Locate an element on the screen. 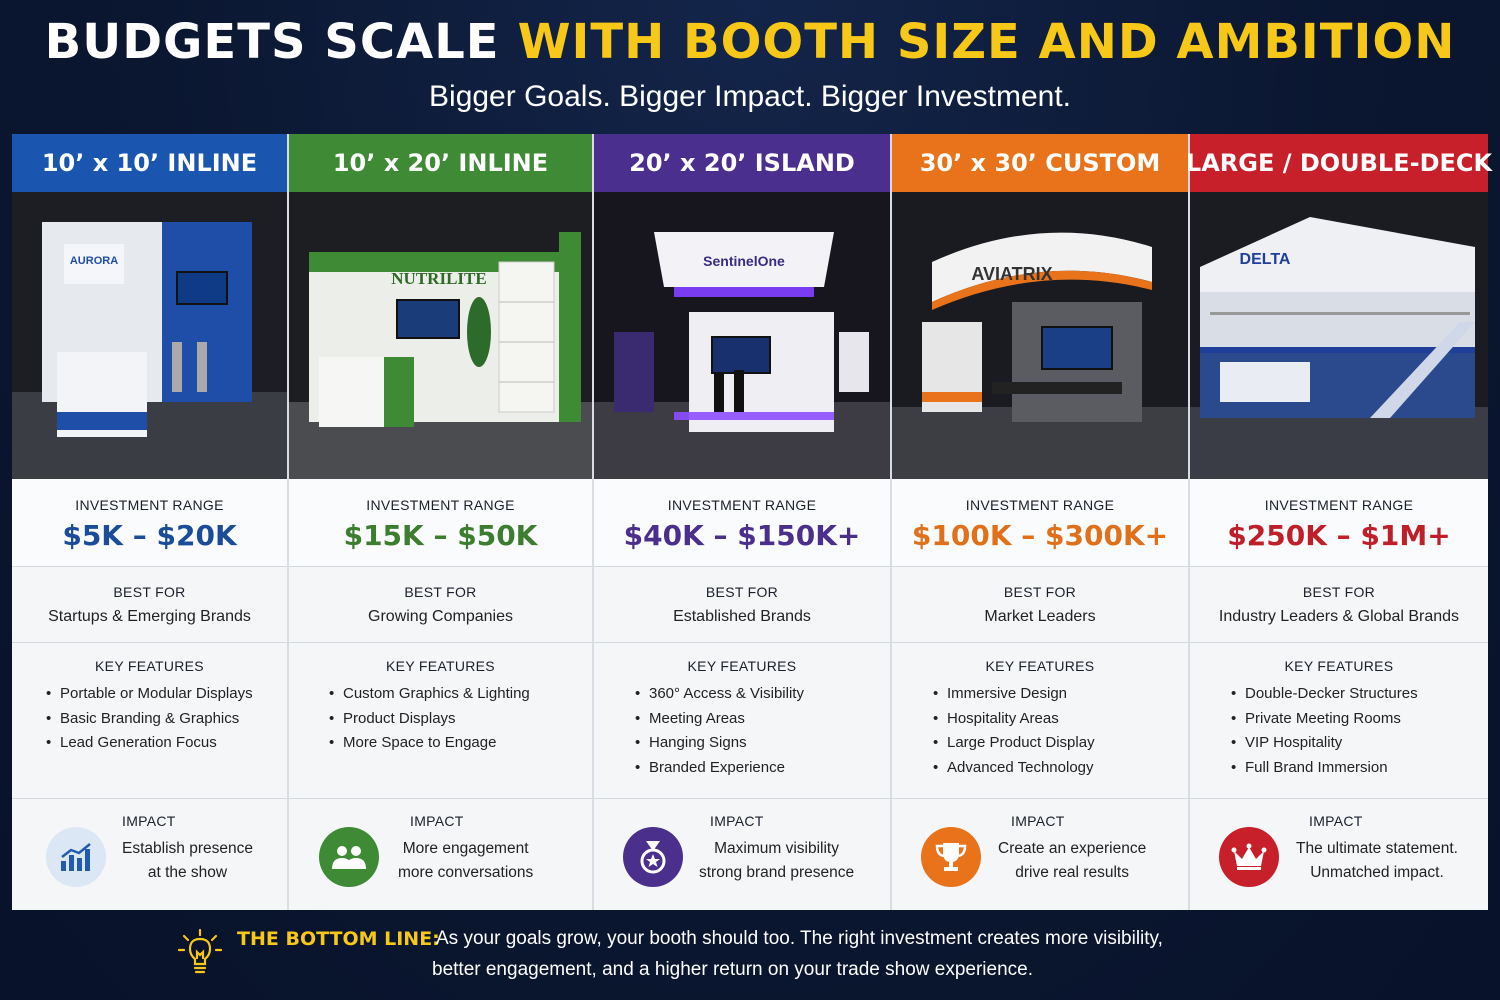  impact-line-1: Establish presence is located at coordinates (187, 848).